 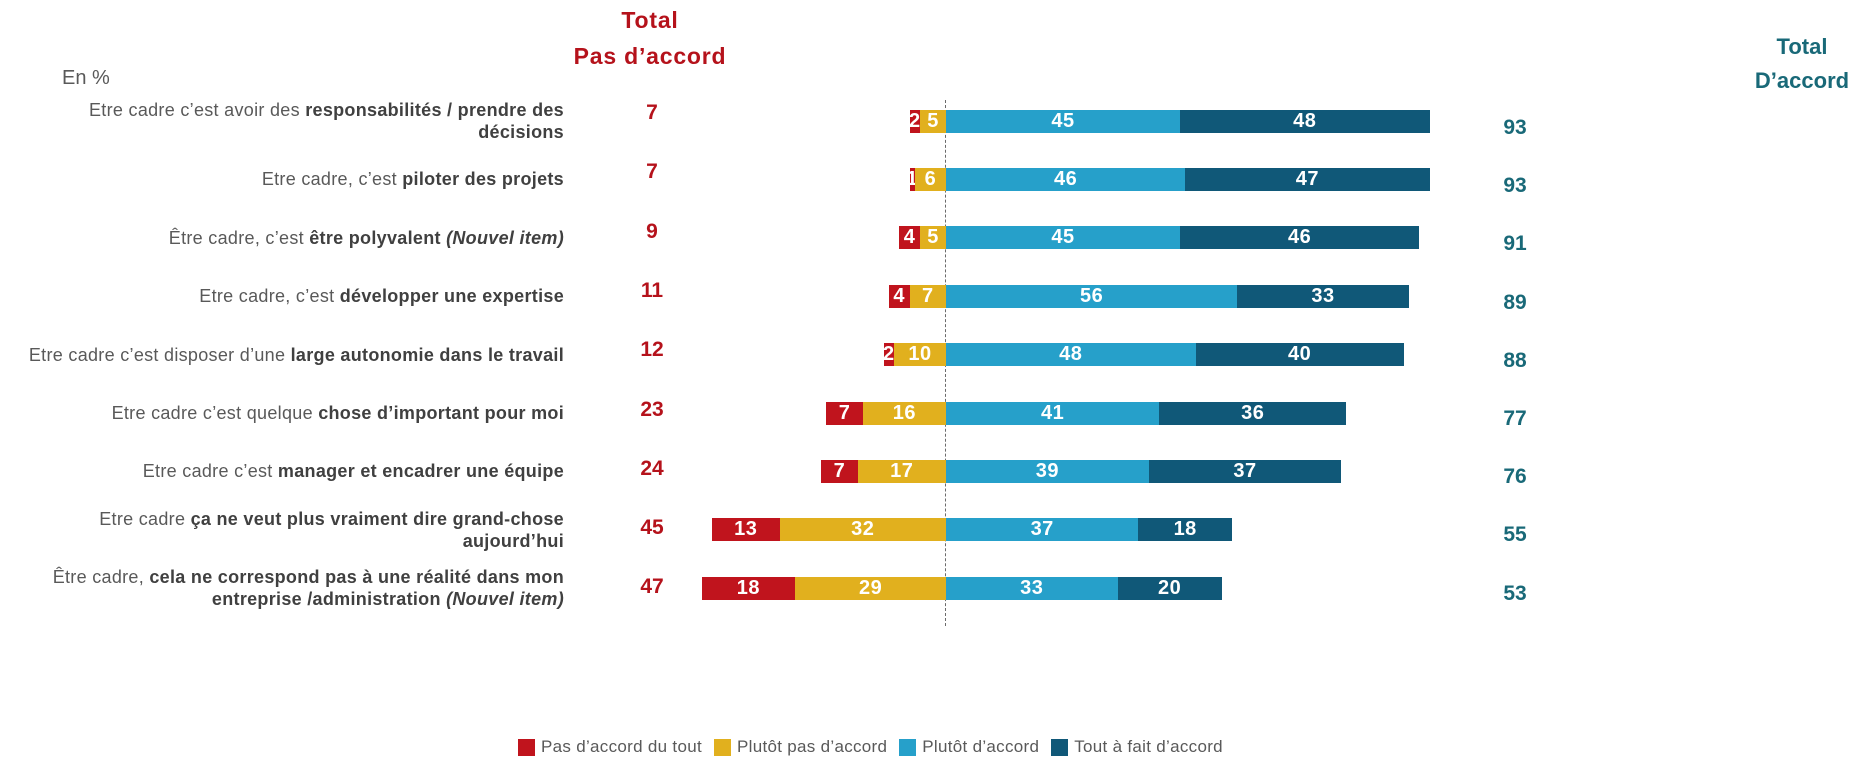 I want to click on bar-value-label: 6, so click(x=930, y=178).